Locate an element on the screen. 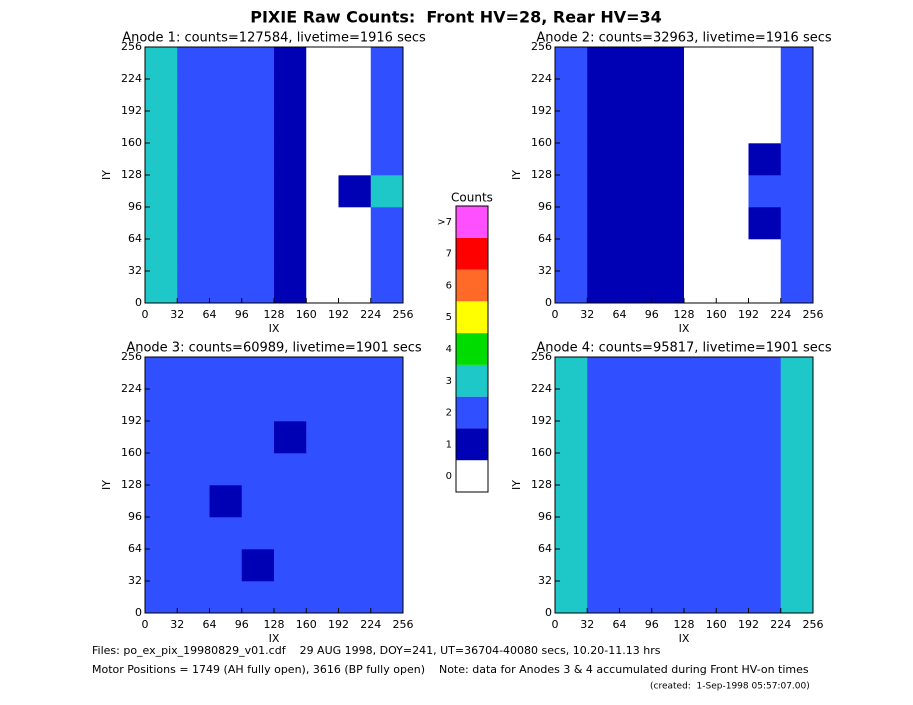 The width and height of the screenshot is (913, 705). y-tick-label: 96 is located at coordinates (545, 516).